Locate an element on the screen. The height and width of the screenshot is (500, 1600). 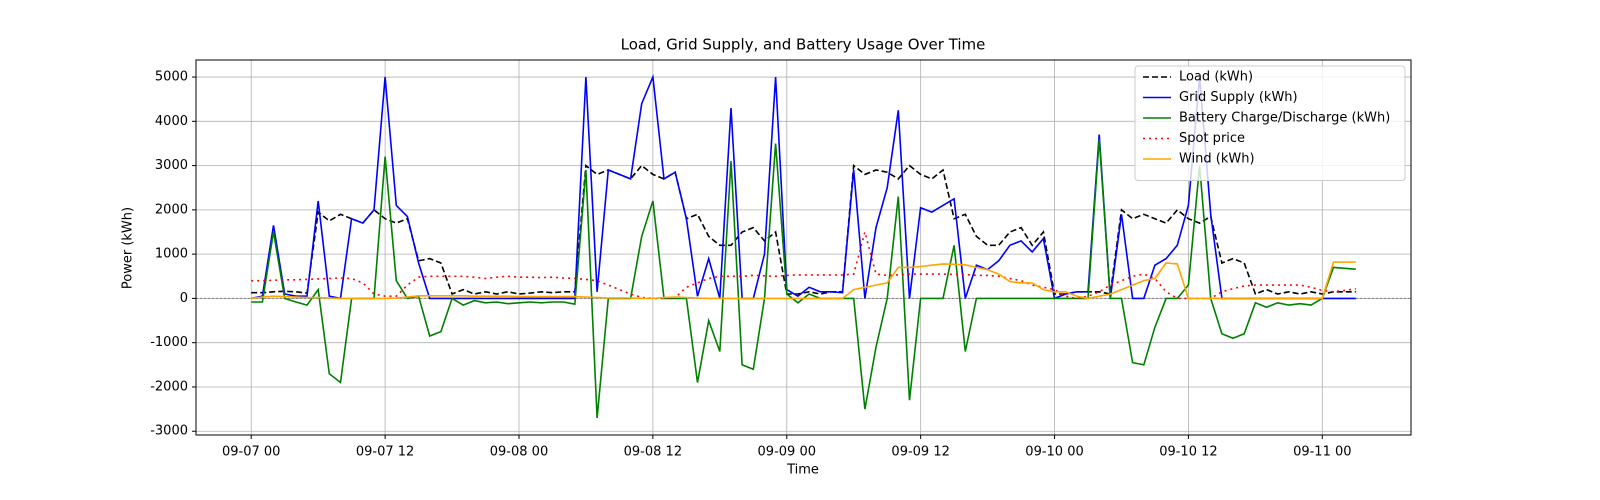
series-line is located at coordinates (803, 280).